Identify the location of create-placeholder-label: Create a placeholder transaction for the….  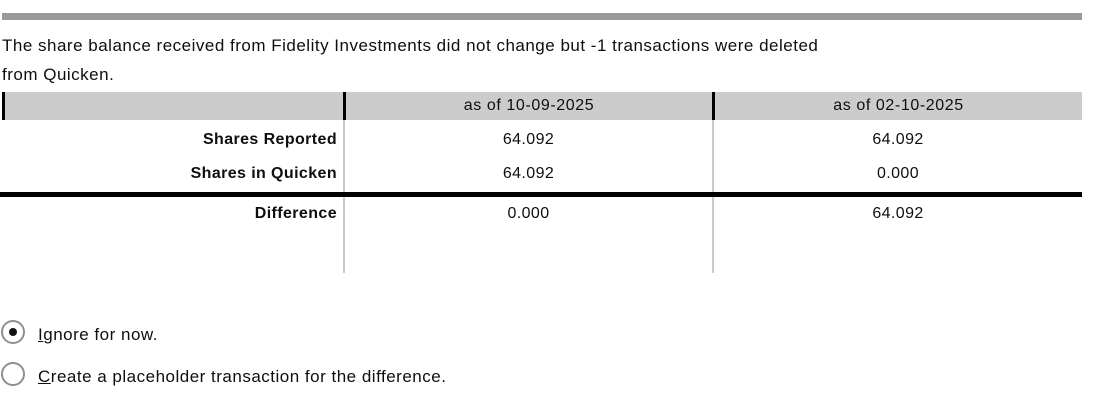
(242, 376).